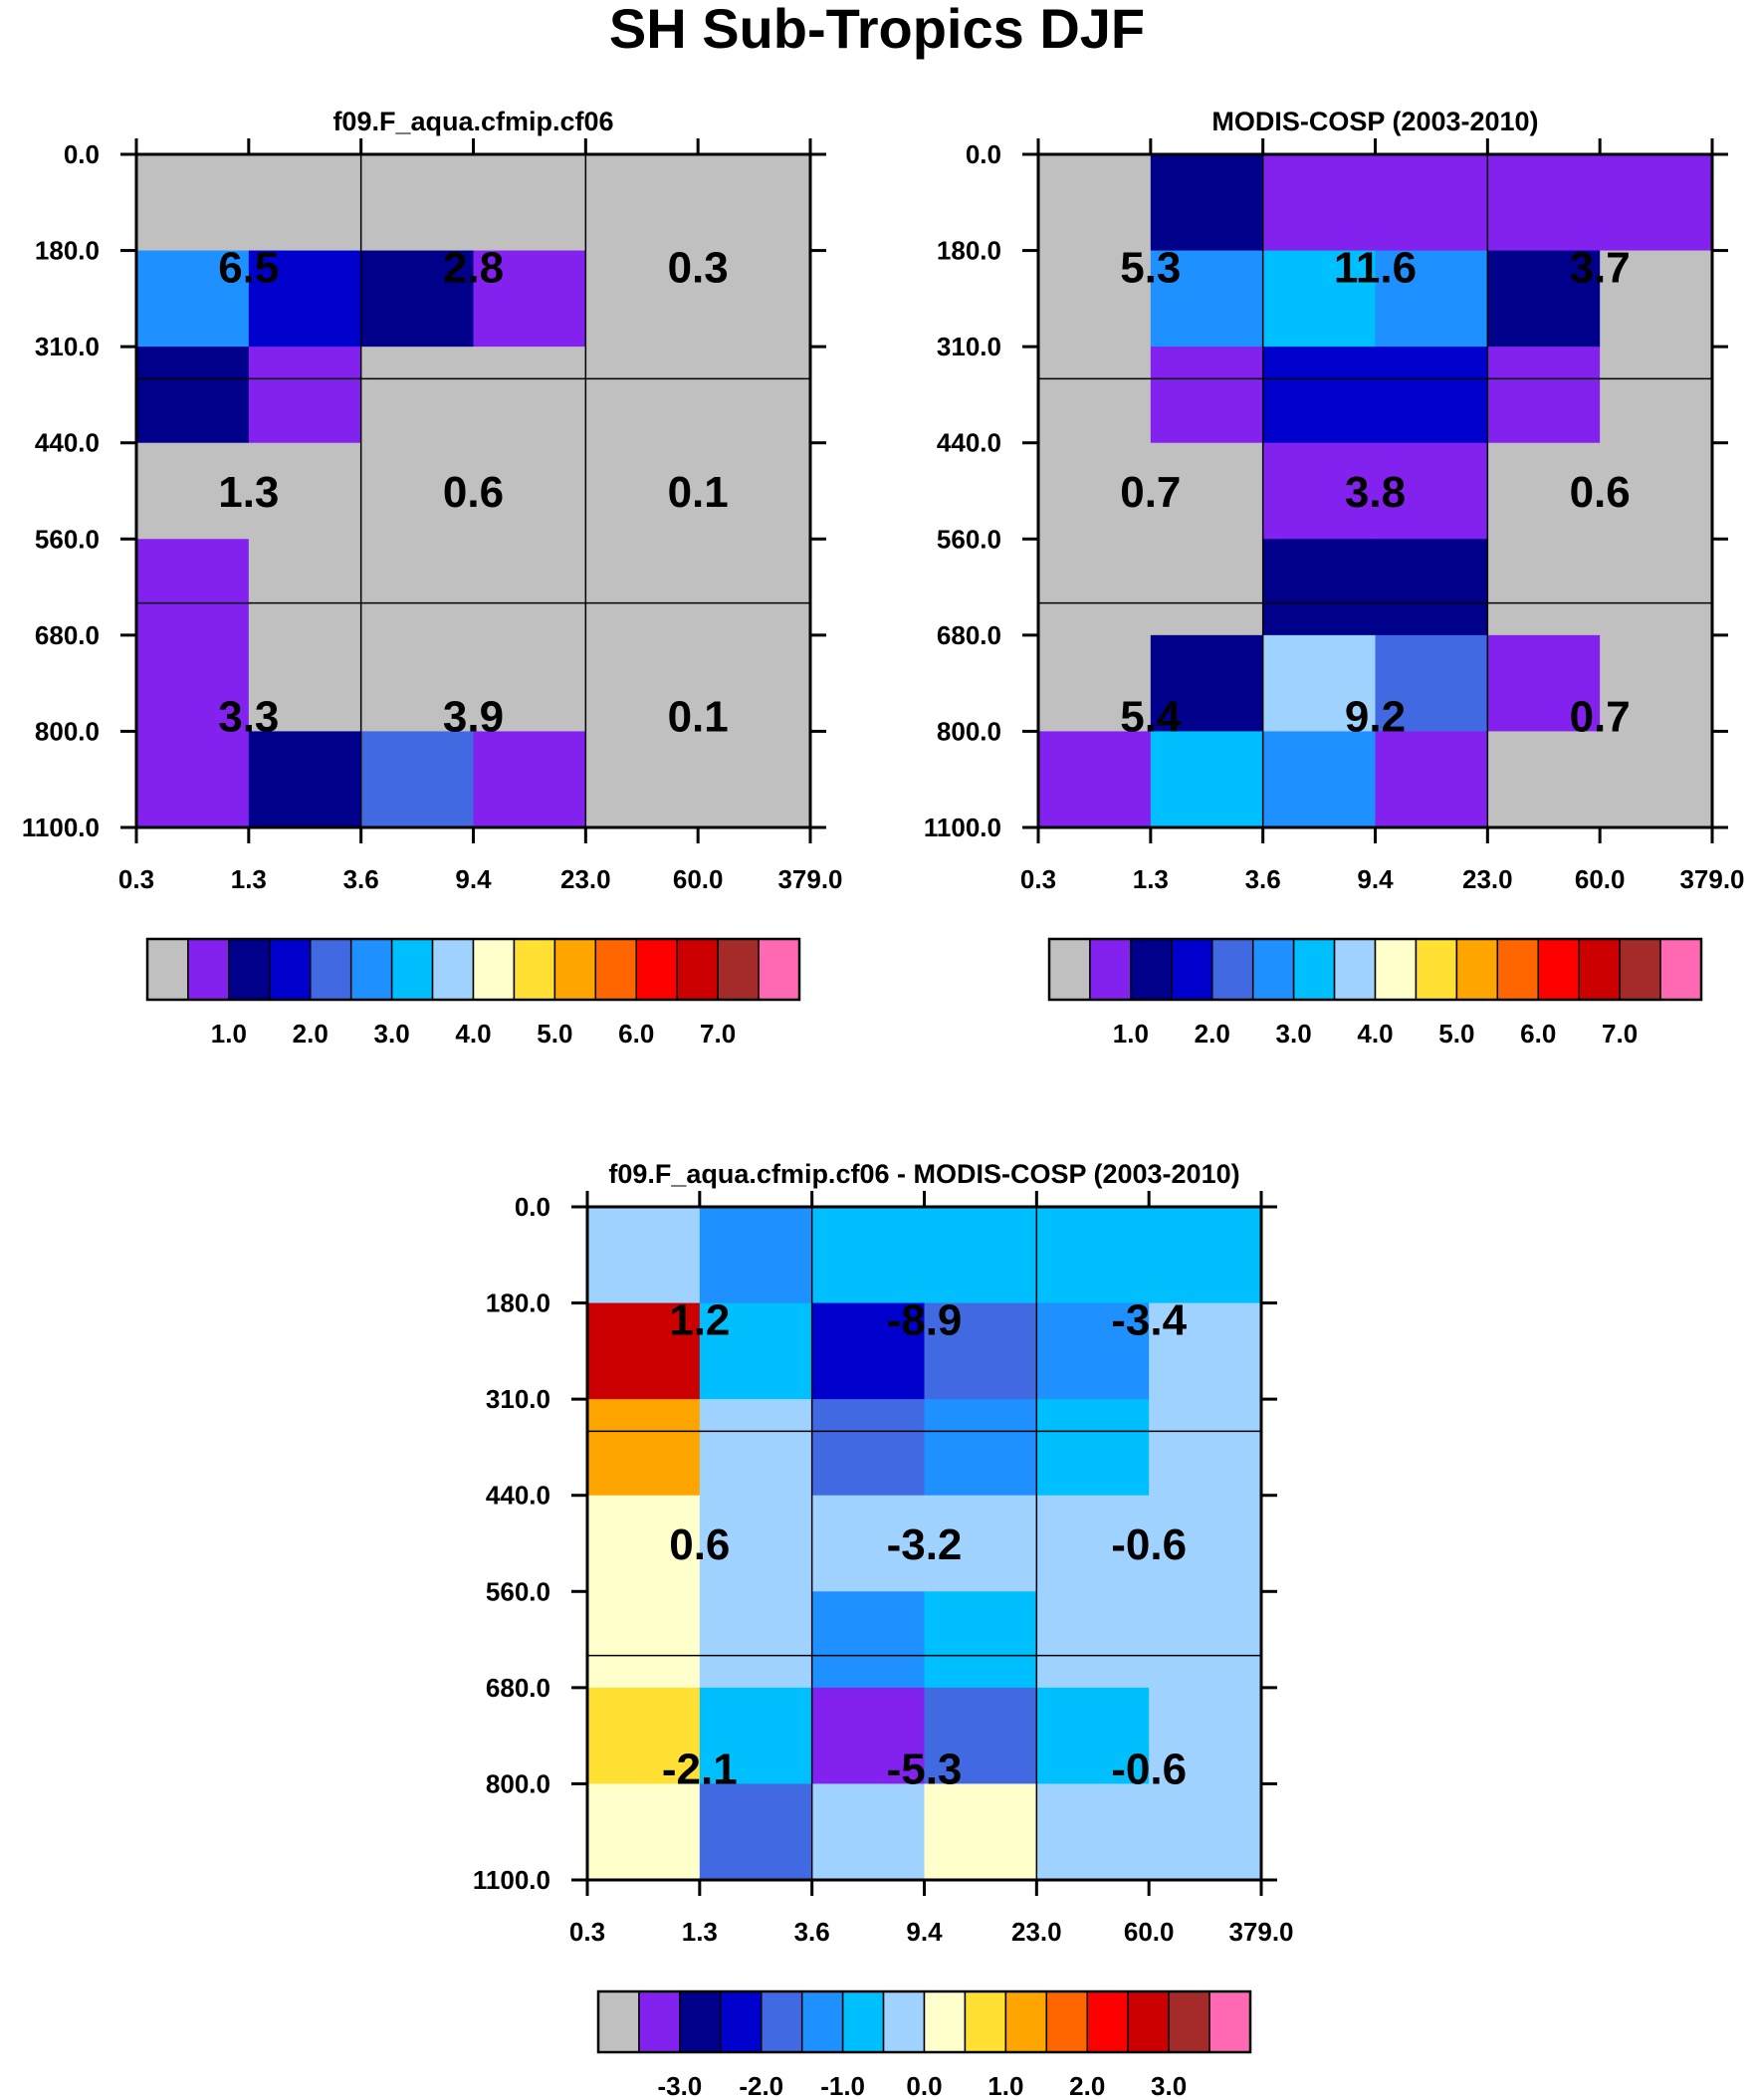 Image resolution: width=1755 pixels, height=2100 pixels. Describe the element at coordinates (877, 30) in the screenshot. I see `main-title: SH Sub-Tropics DJF` at that location.